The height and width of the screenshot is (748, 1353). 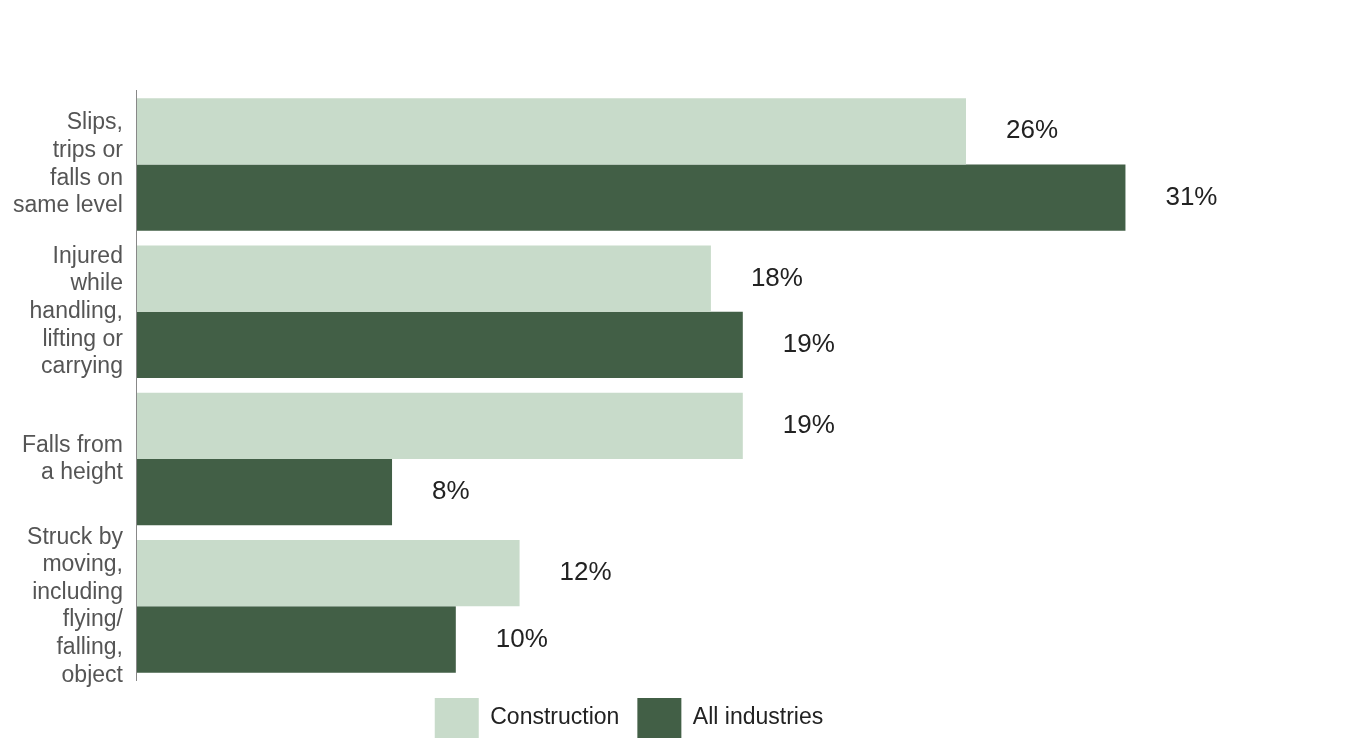 What do you see at coordinates (555, 716) in the screenshot?
I see `legend-label: Construction` at bounding box center [555, 716].